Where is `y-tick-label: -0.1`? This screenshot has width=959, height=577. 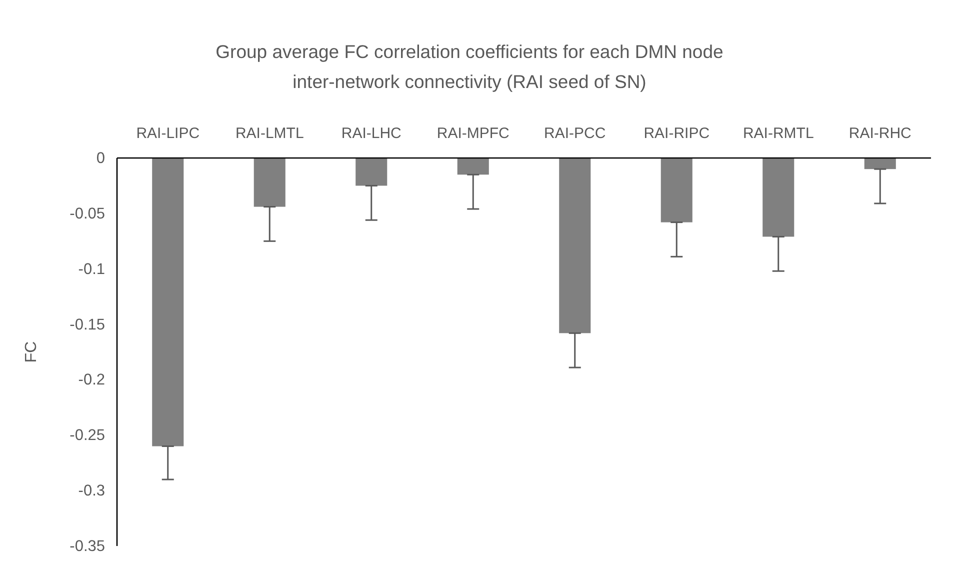
y-tick-label: -0.1 is located at coordinates (91, 269).